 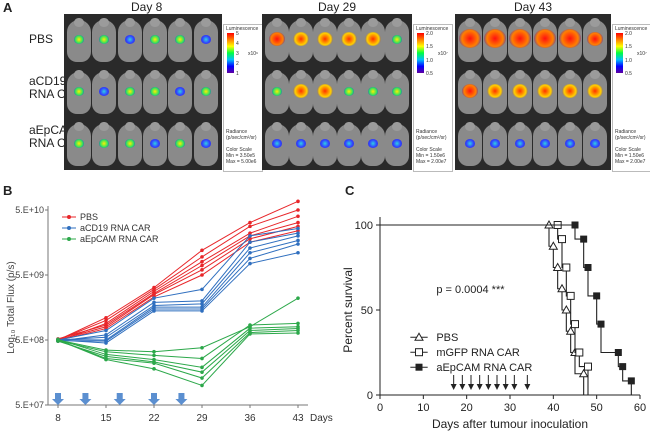 I want to click on colorbar-tick: 1.0, so click(x=429, y=60).